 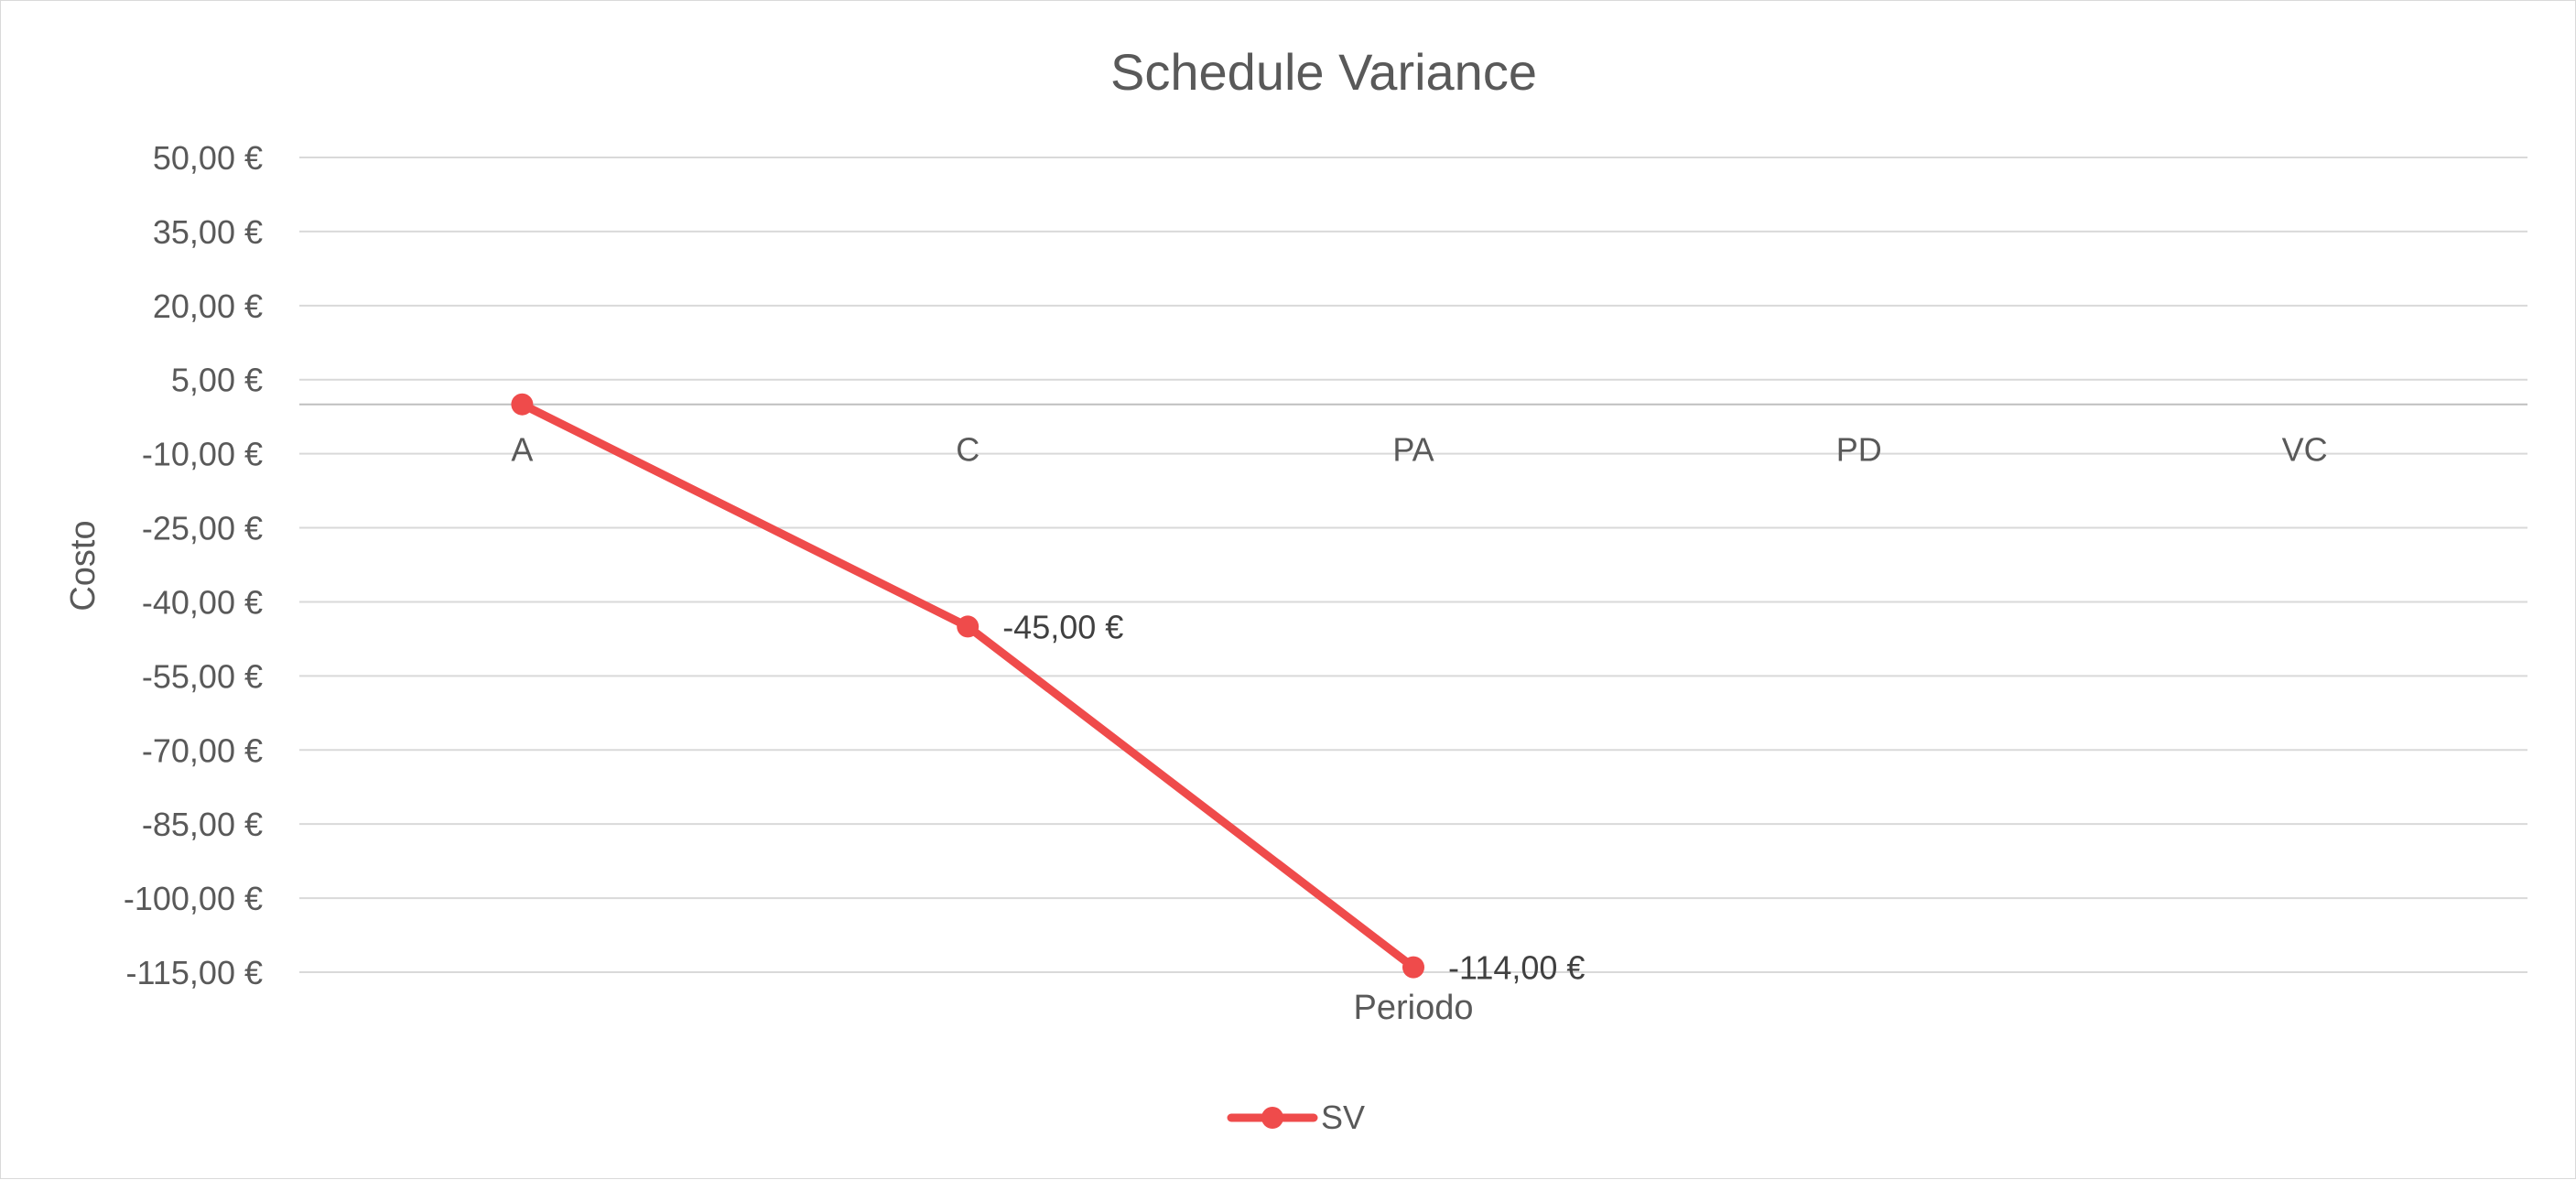 What do you see at coordinates (195, 972) in the screenshot?
I see `y-tick-label: -115,00 €` at bounding box center [195, 972].